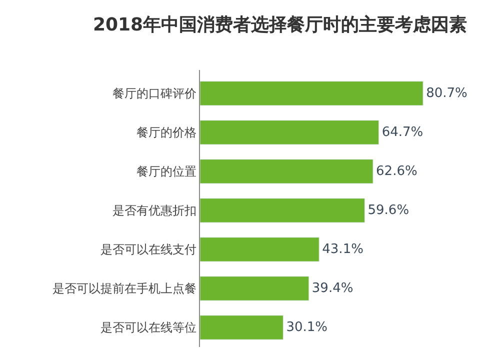 The image size is (500, 362). Describe the element at coordinates (148, 327) in the screenshot. I see `y-tick-label: 是否可以在线等位` at that location.